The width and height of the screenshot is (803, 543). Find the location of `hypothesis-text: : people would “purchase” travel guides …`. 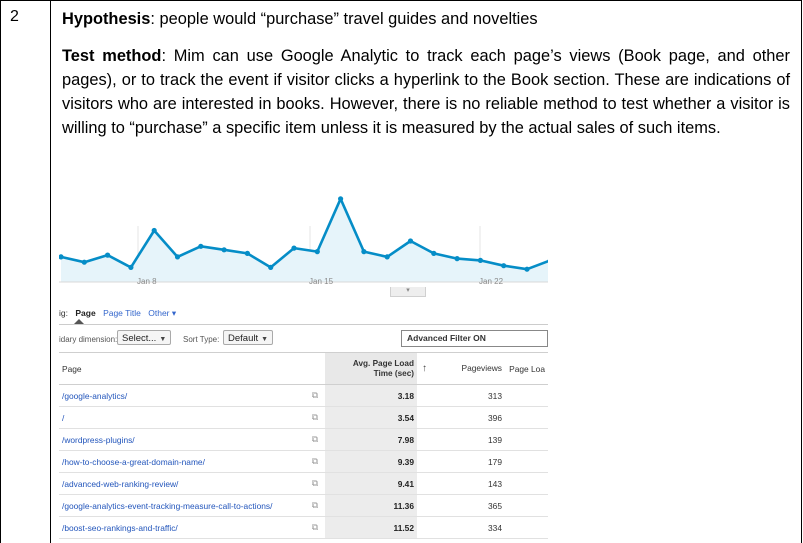

hypothesis-text: : people would “purchase” travel guides … is located at coordinates (344, 19).